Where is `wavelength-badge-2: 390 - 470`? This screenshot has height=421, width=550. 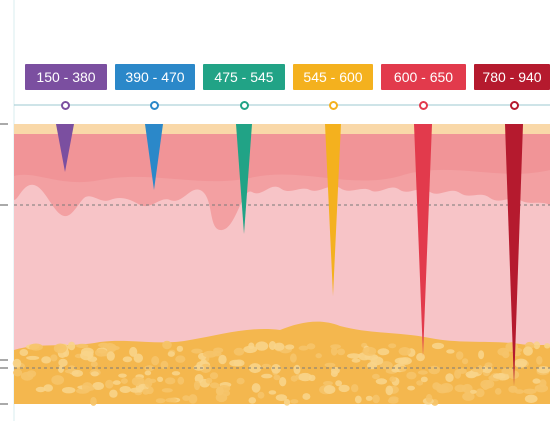 wavelength-badge-2: 390 - 470 is located at coordinates (155, 77).